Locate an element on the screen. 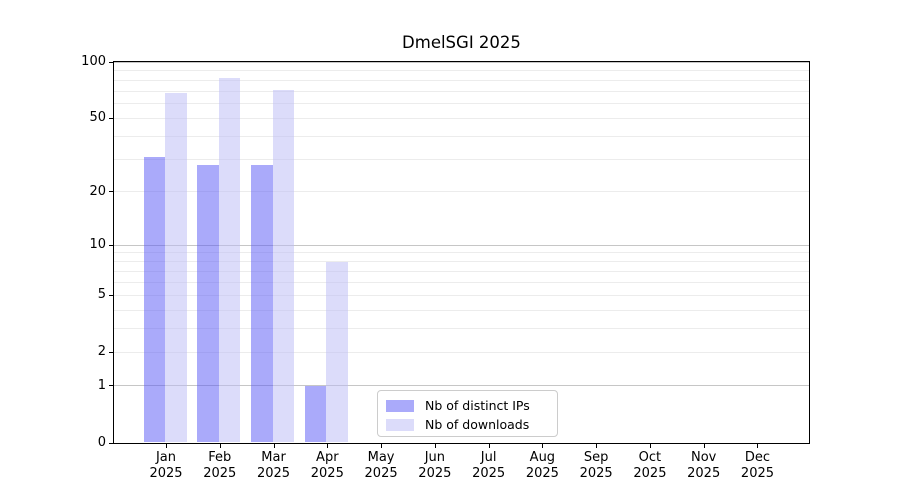 The image size is (900, 500). gridline-y2 is located at coordinates (461, 352).